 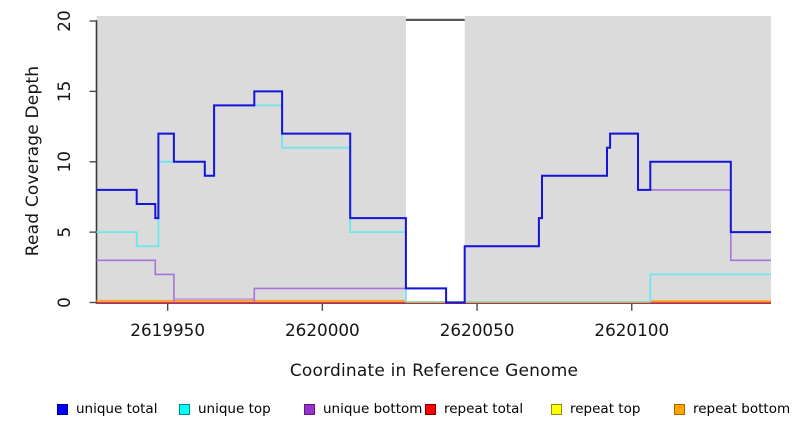 I want to click on legend-item-repeat-top: repeat top, so click(x=595, y=409).